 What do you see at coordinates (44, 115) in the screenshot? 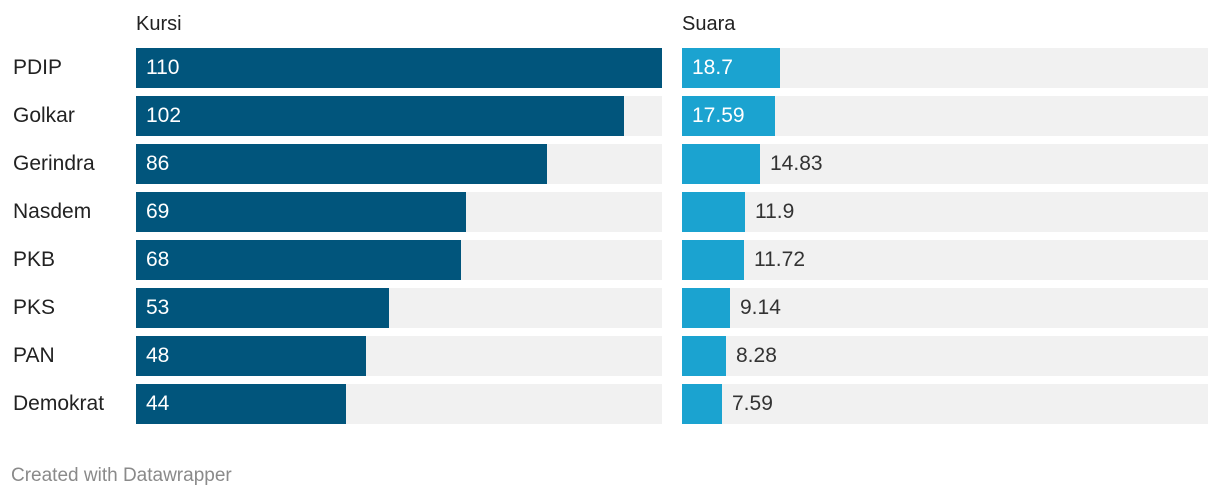
I see `category-label-golkar: Golkar` at bounding box center [44, 115].